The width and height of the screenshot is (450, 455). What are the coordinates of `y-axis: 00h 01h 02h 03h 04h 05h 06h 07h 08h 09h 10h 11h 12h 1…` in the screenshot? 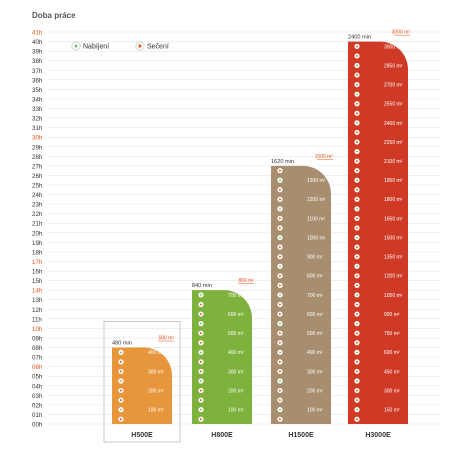 It's located at (37, 229).